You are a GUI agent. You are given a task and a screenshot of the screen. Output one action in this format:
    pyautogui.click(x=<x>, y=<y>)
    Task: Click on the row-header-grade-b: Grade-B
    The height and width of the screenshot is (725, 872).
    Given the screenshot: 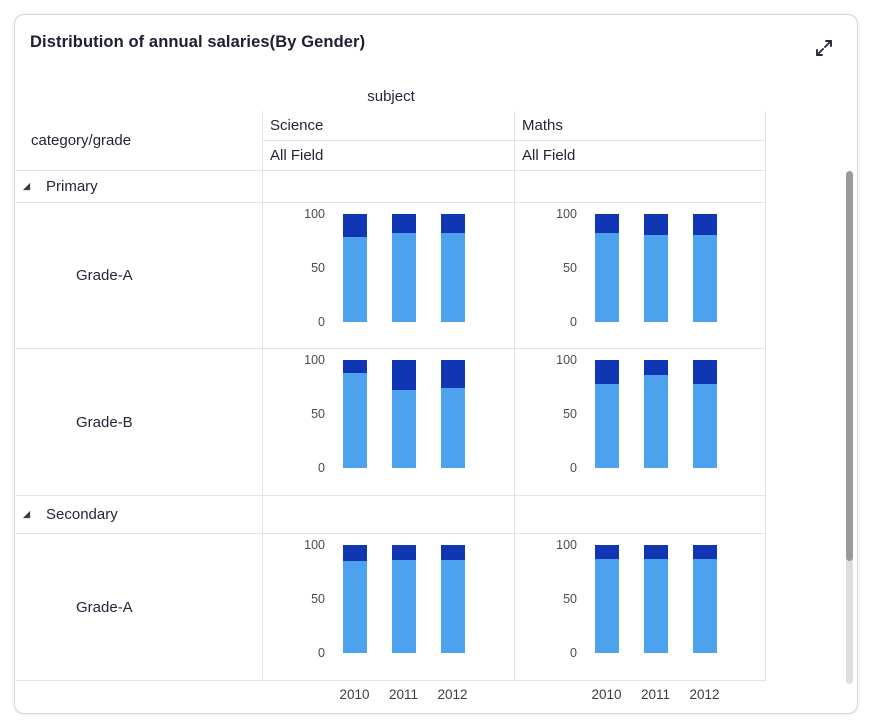 What is the action you would take?
    pyautogui.click(x=139, y=422)
    